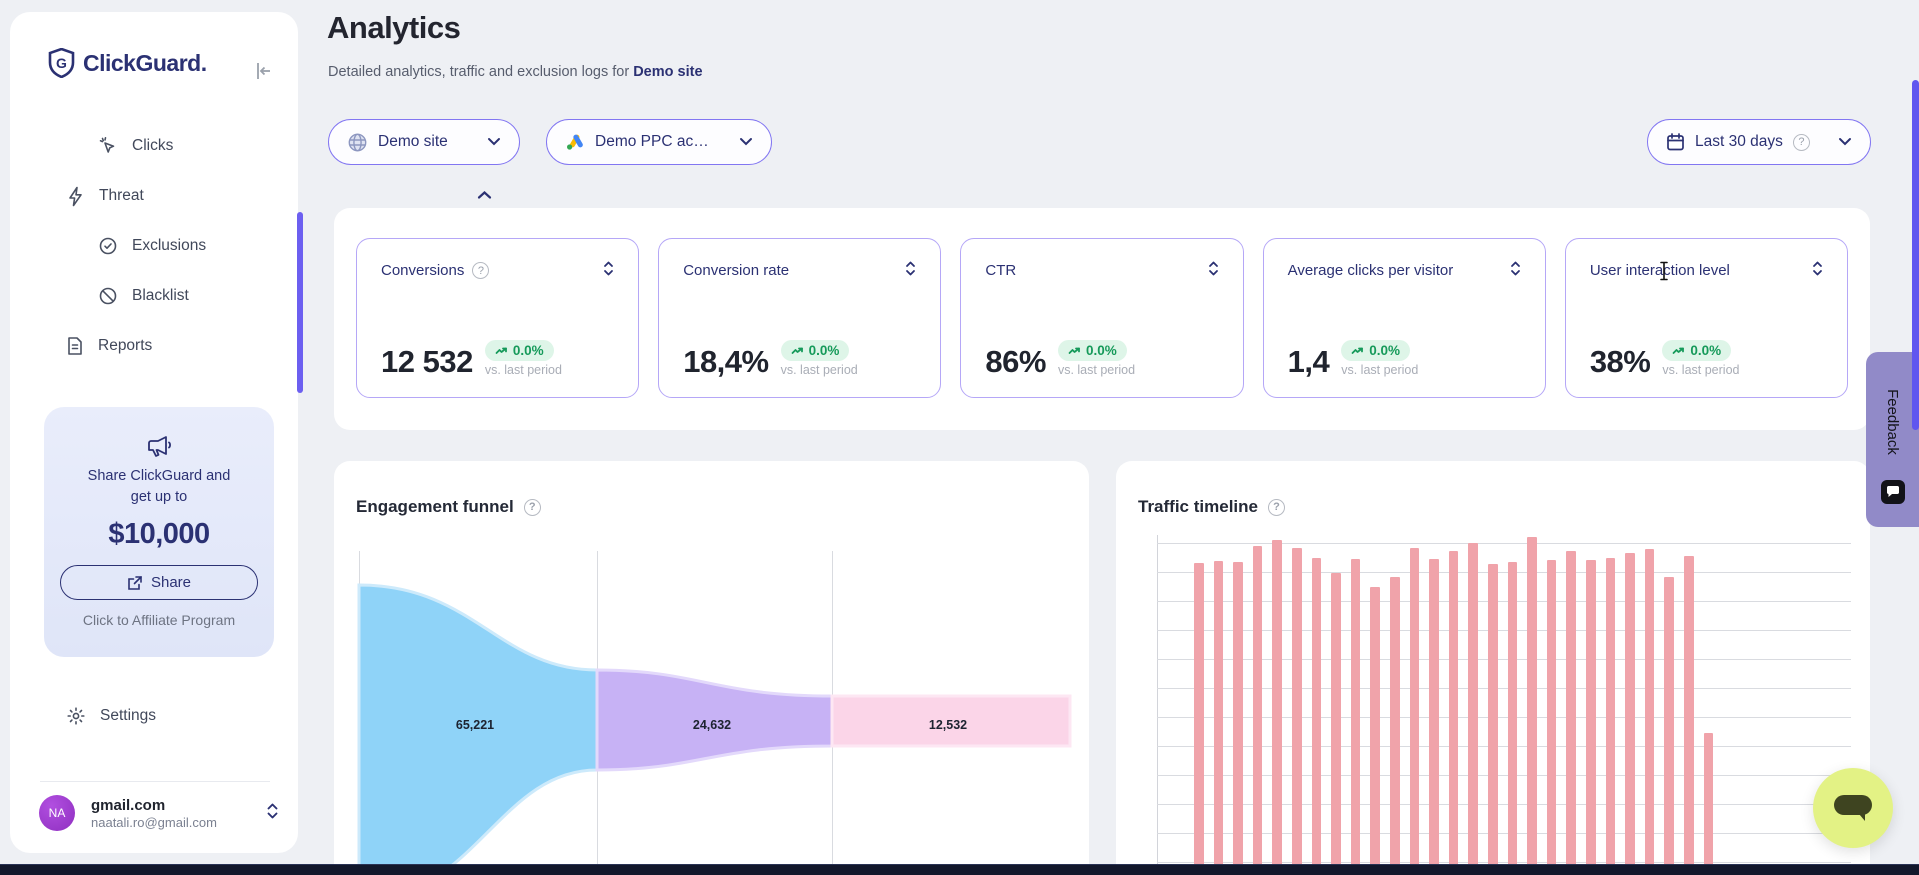 Image resolution: width=1919 pixels, height=875 pixels. I want to click on date-range-selector: Last 30 days ?, so click(1759, 142).